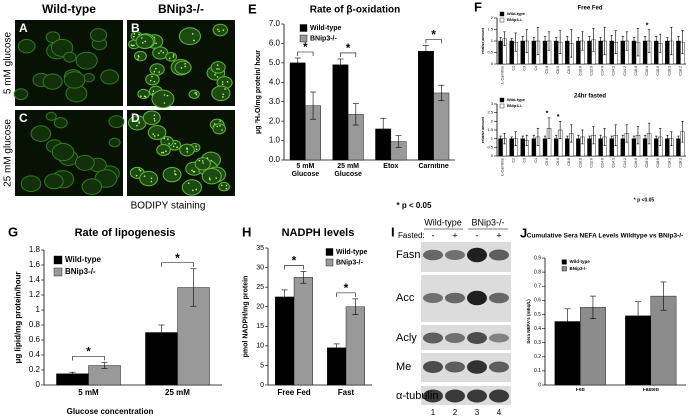 The width and height of the screenshot is (691, 419). Describe the element at coordinates (260, 346) in the screenshot. I see `y-tick-label: 10` at that location.